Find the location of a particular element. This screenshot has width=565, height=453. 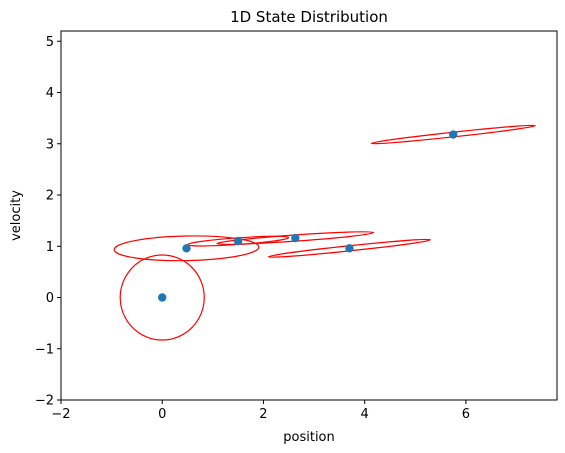

x-tick-label: 4 is located at coordinates (365, 414).